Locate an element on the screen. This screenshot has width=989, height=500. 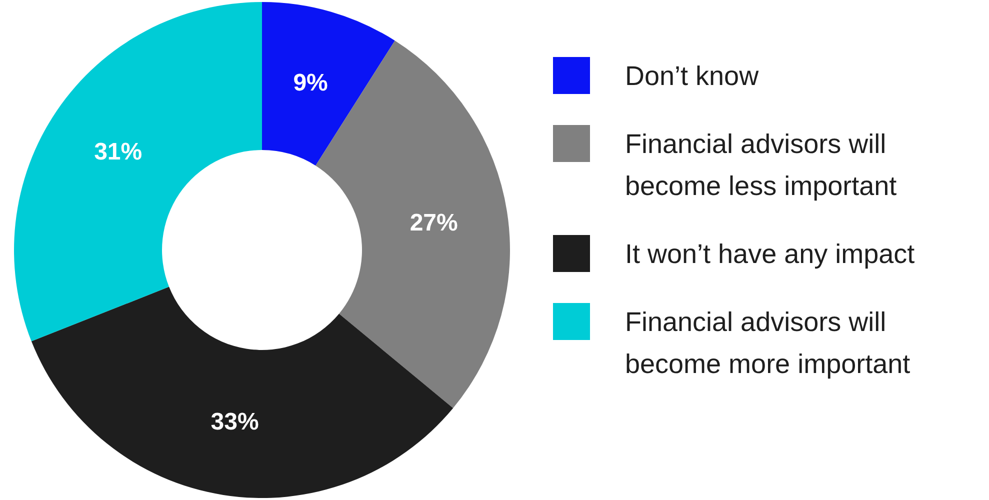
data-label: 27% is located at coordinates (434, 222).